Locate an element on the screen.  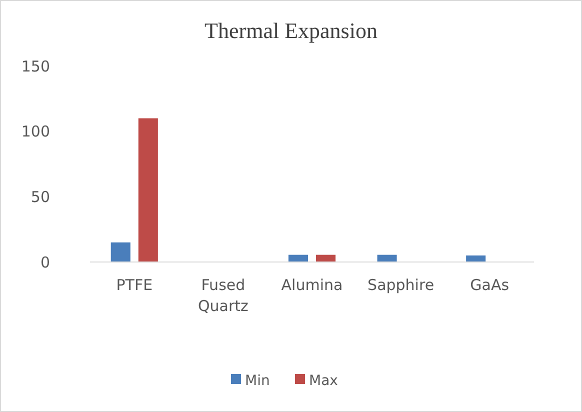
y-tick-label: 50 is located at coordinates (40, 197).